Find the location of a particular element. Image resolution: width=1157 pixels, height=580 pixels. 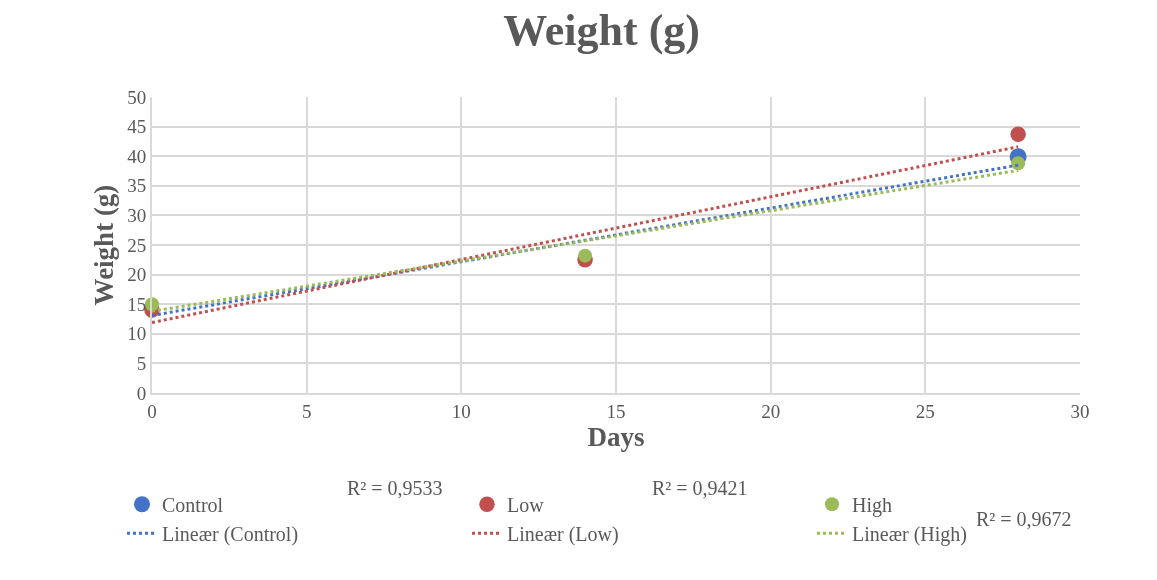

x-axis-title: Days is located at coordinates (616, 436).